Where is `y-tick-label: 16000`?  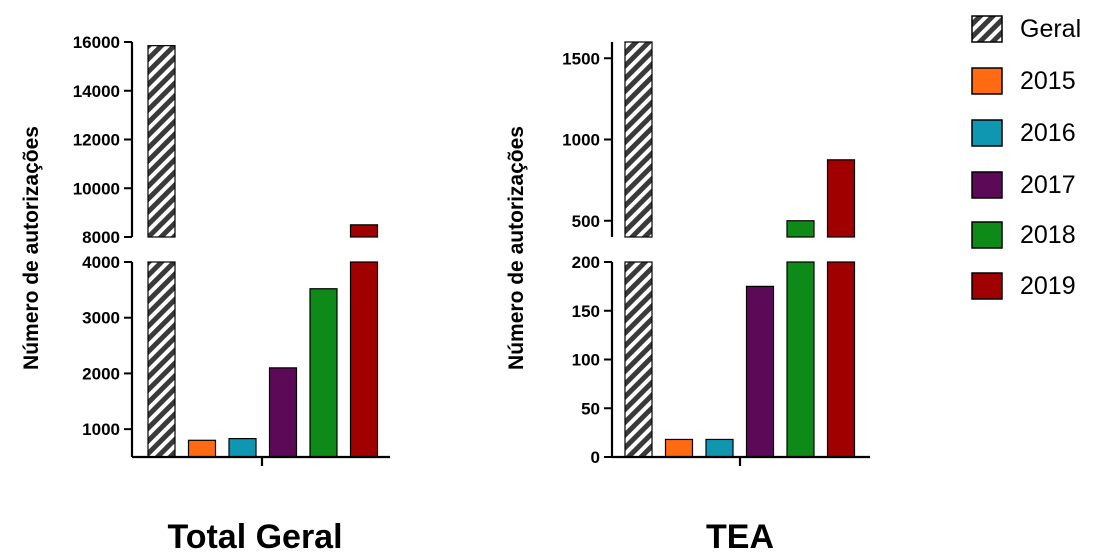 y-tick-label: 16000 is located at coordinates (96, 42).